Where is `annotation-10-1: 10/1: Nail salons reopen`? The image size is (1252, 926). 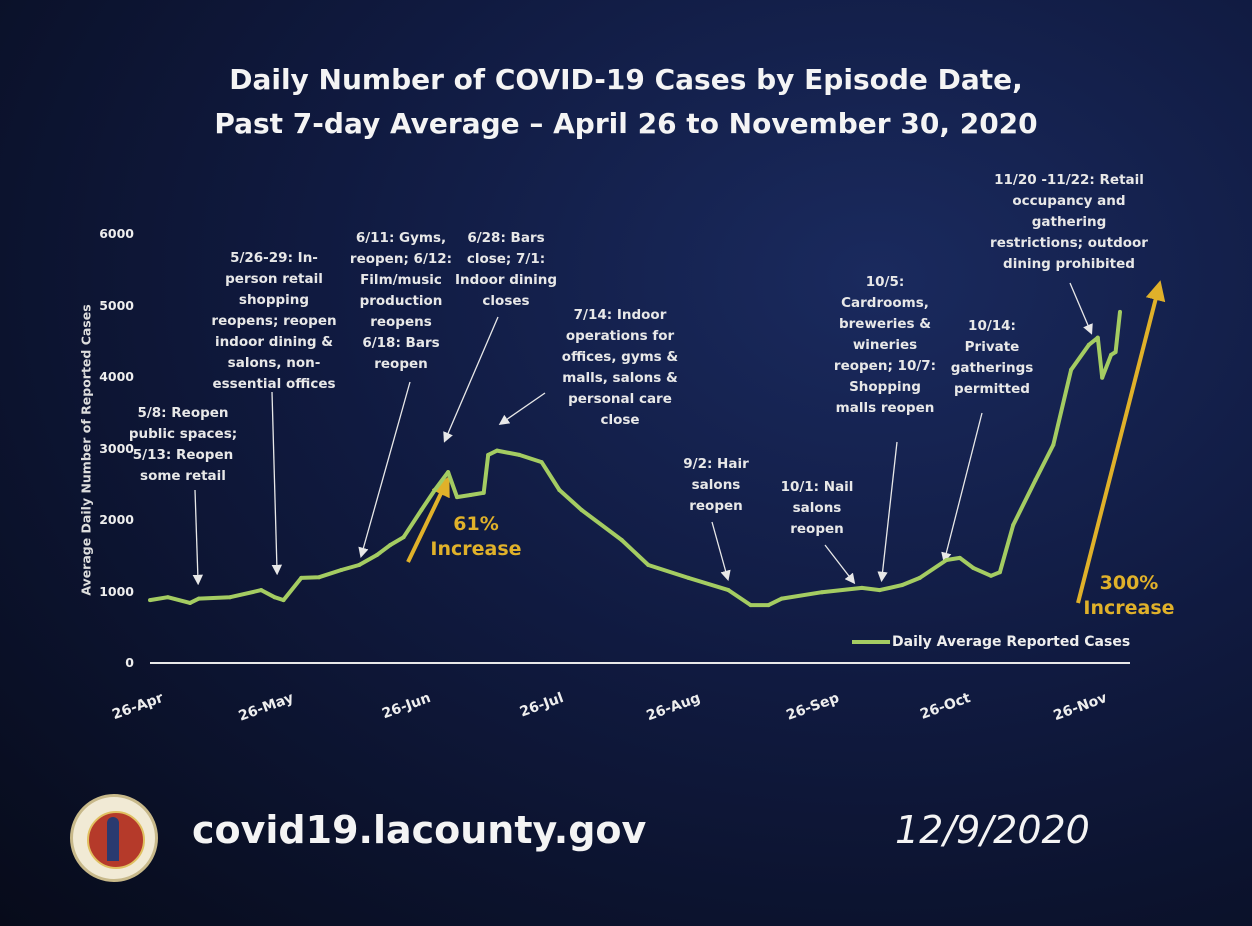
annotation-10-1: 10/1: Nail salons reopen is located at coordinates (817, 508).